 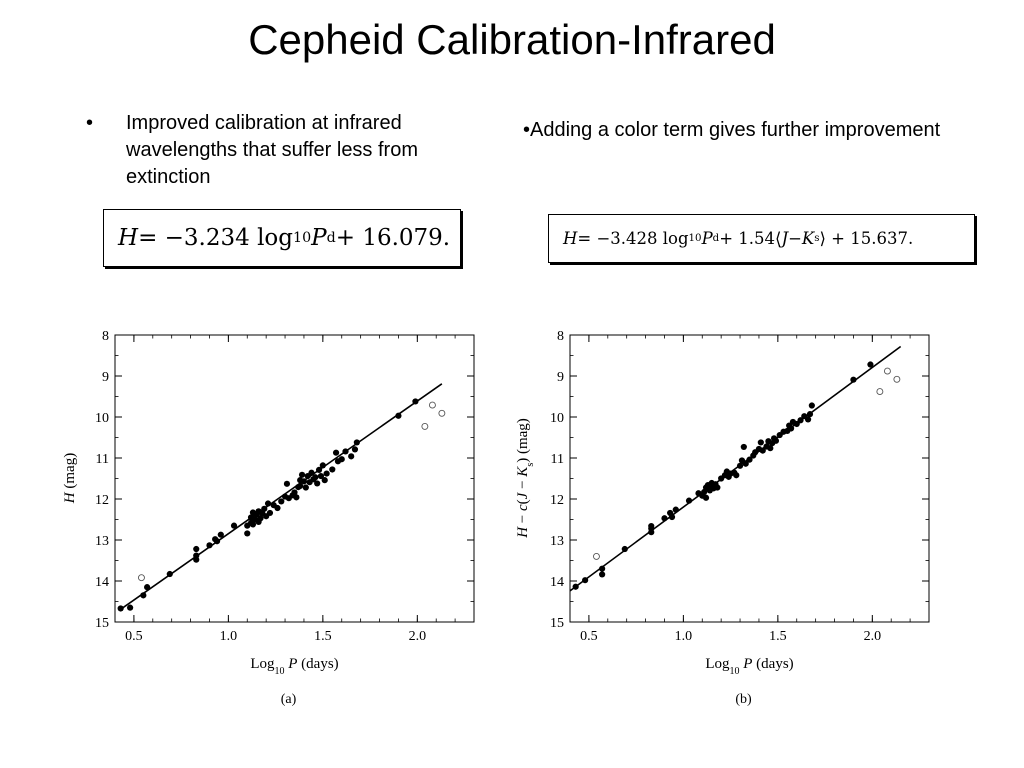 What do you see at coordinates (302, 238) in the screenshot?
I see `eq-left-sub10: 10` at bounding box center [302, 238].